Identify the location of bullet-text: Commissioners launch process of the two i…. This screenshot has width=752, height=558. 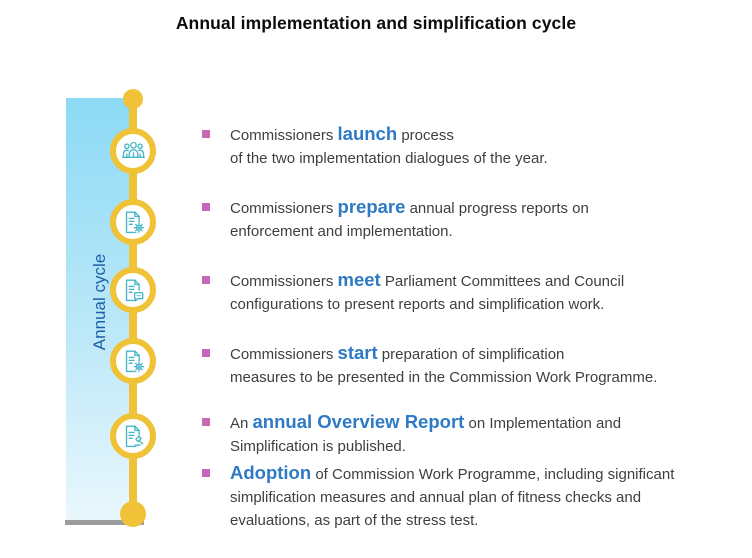
(389, 145).